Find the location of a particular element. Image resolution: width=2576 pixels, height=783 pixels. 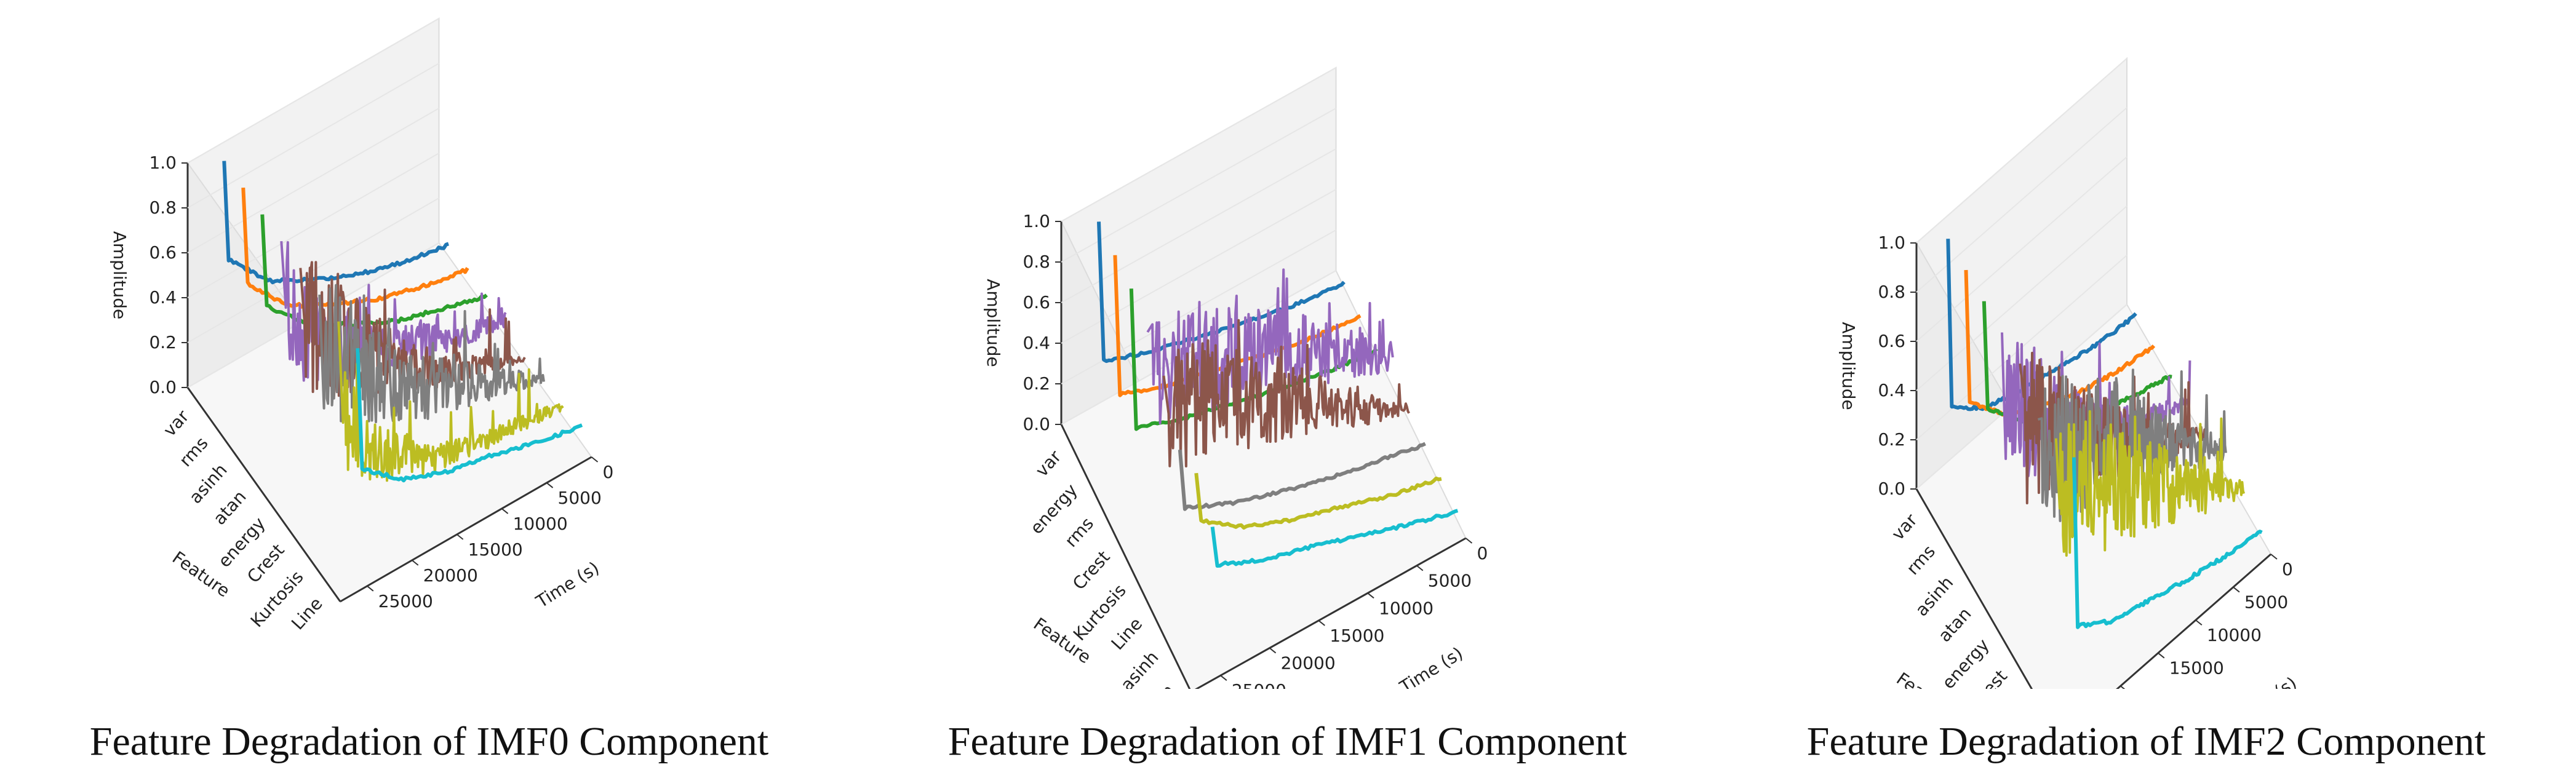

feature-tick-label: asinh is located at coordinates (1140, 668).